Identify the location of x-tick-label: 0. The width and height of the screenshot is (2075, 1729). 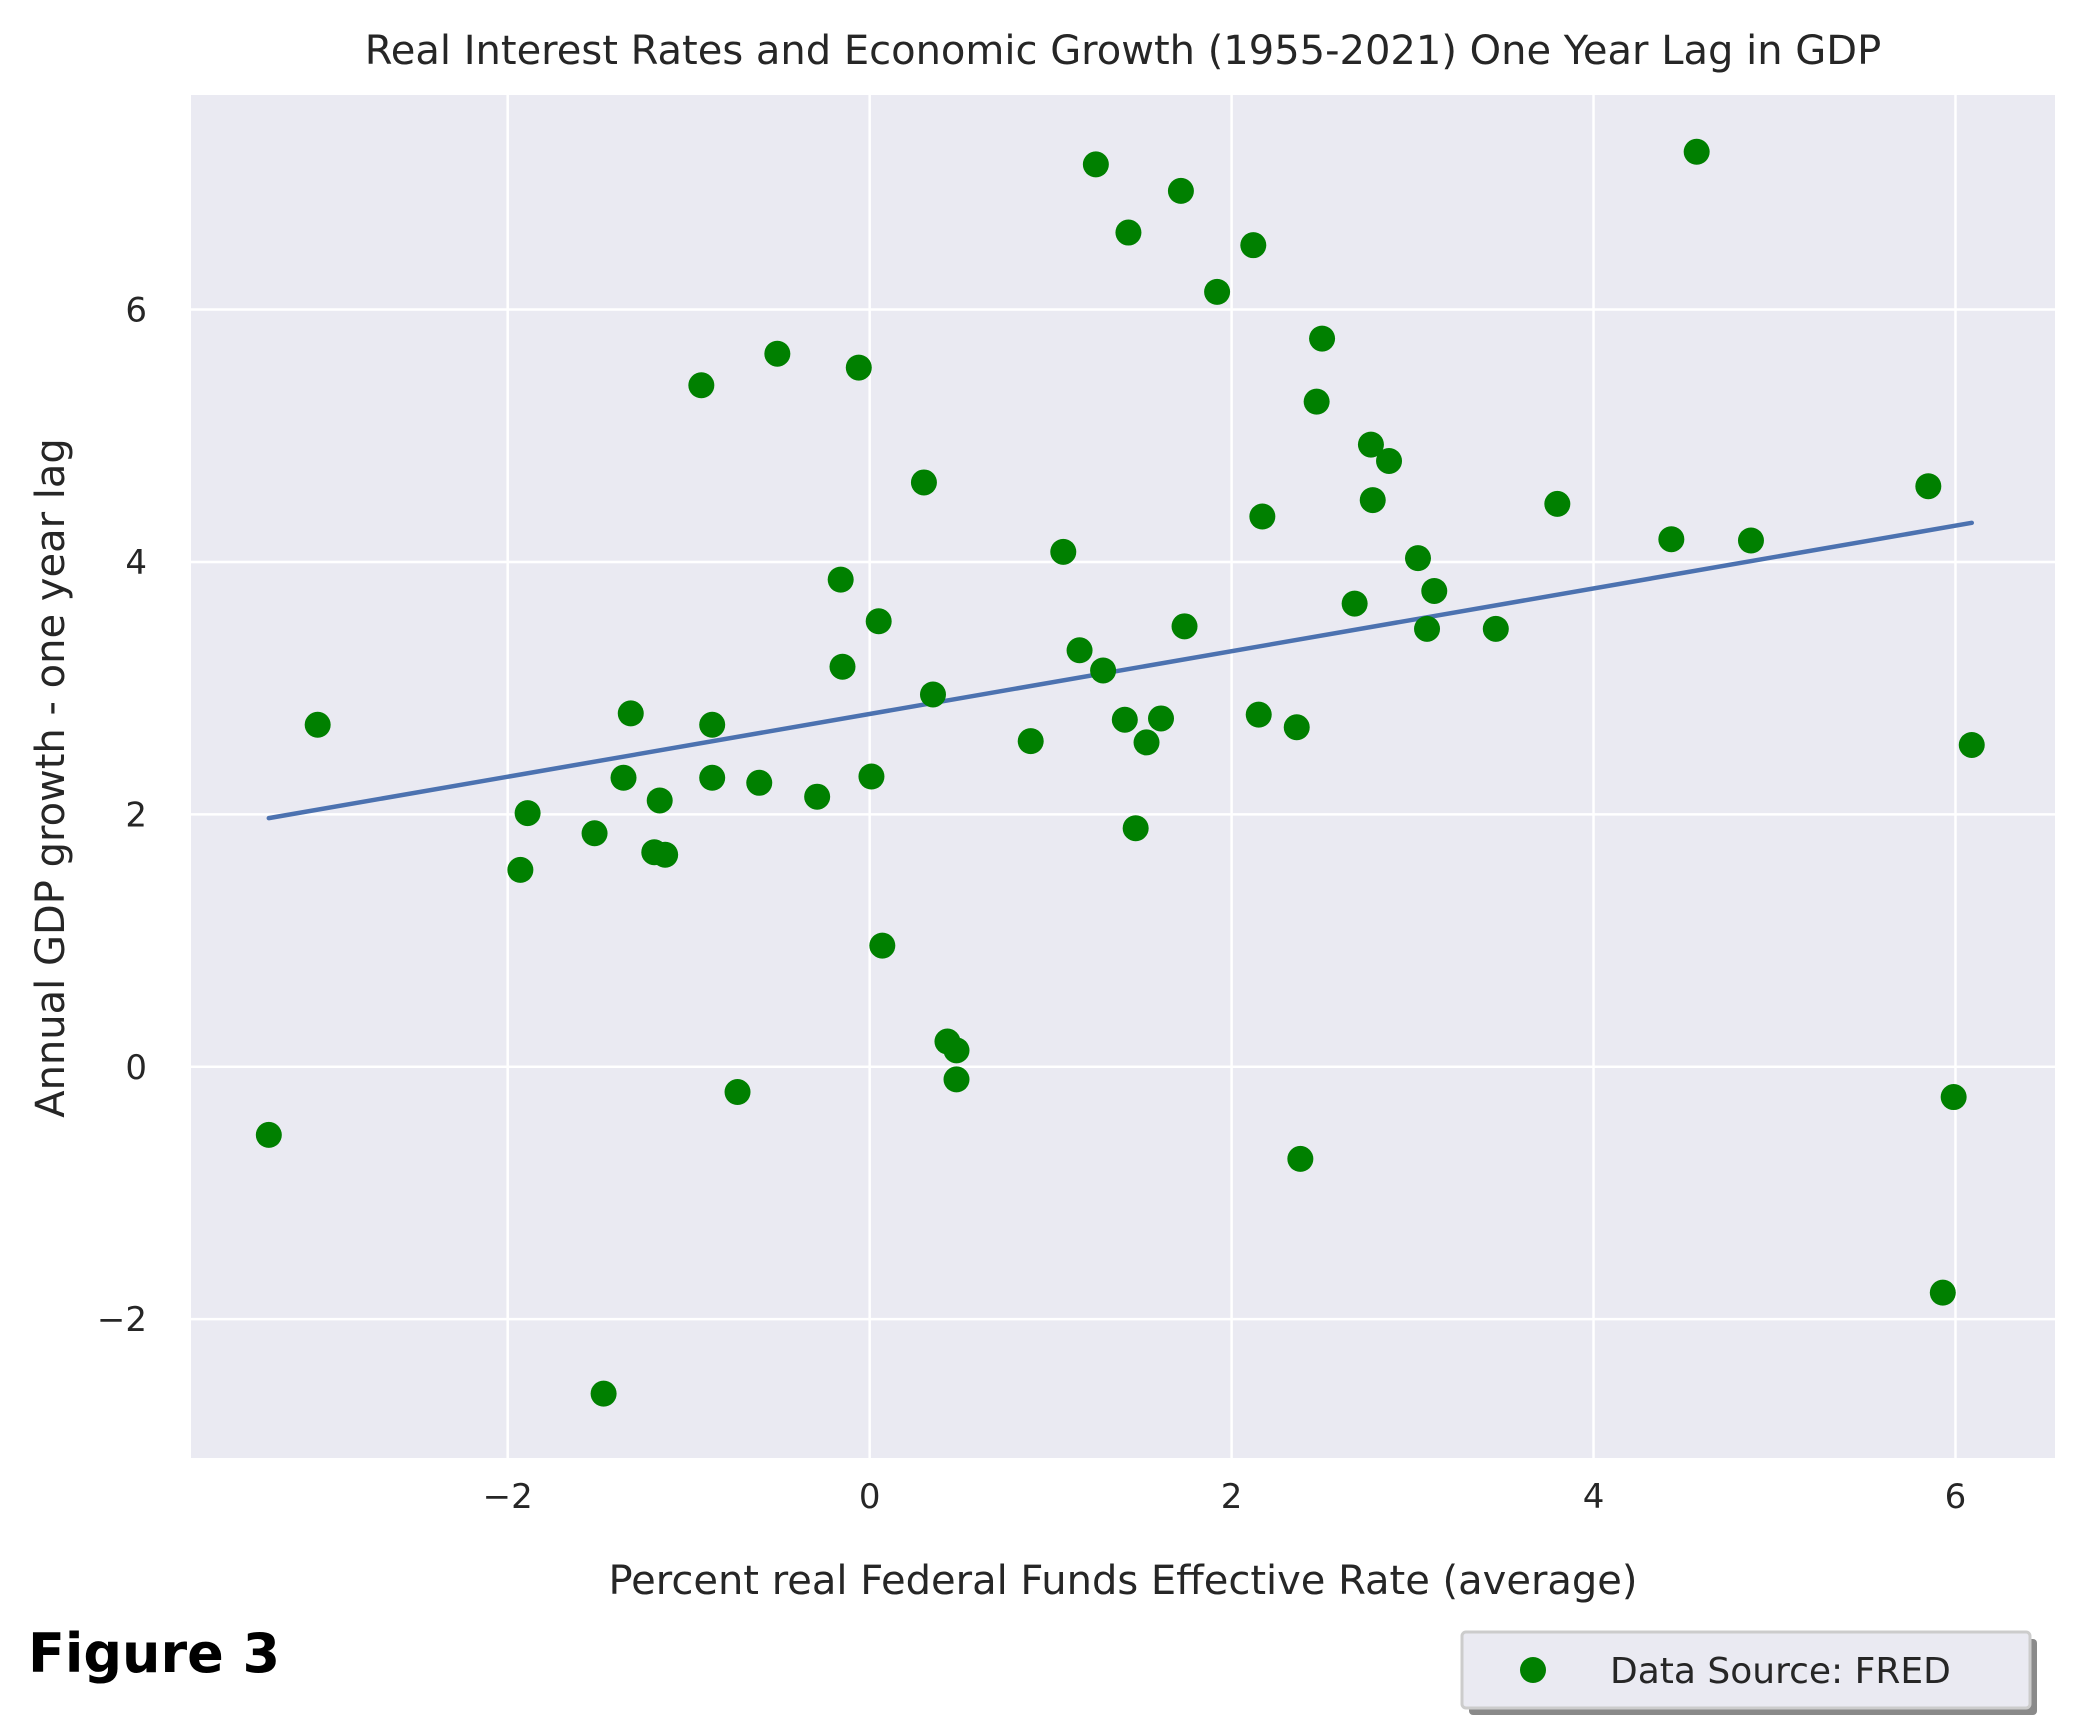
(870, 1497).